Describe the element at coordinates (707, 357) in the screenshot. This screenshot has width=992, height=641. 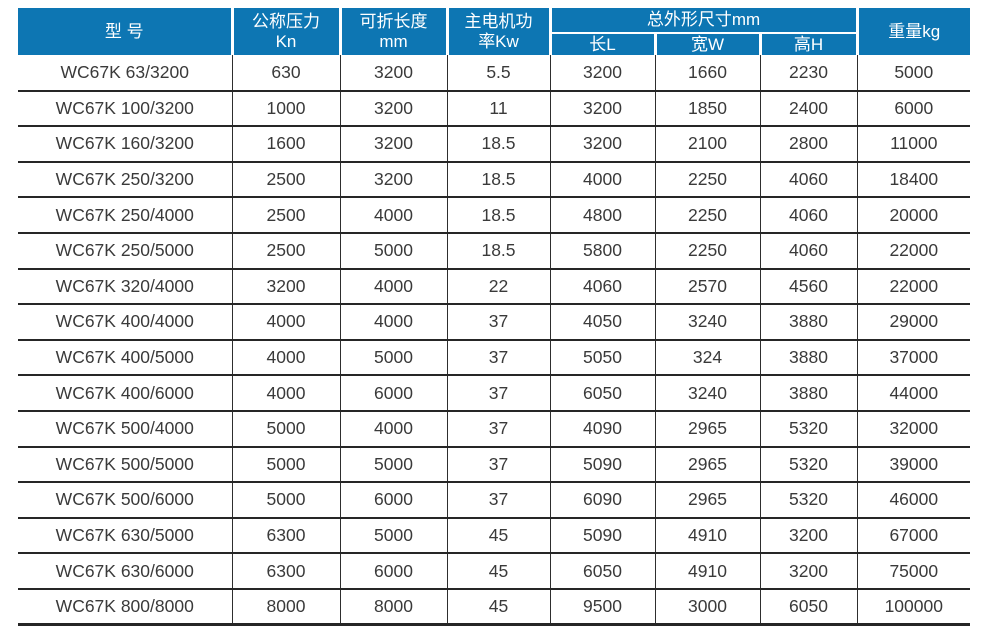
I see `value-cell: 324` at that location.